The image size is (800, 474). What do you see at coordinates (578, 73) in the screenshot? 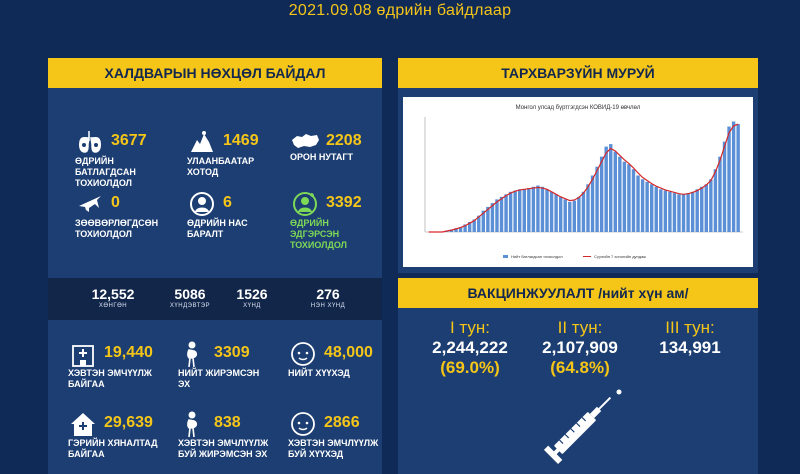
I see `curve-title: ТАРХВАРЗҮЙН МУРУЙ` at bounding box center [578, 73].